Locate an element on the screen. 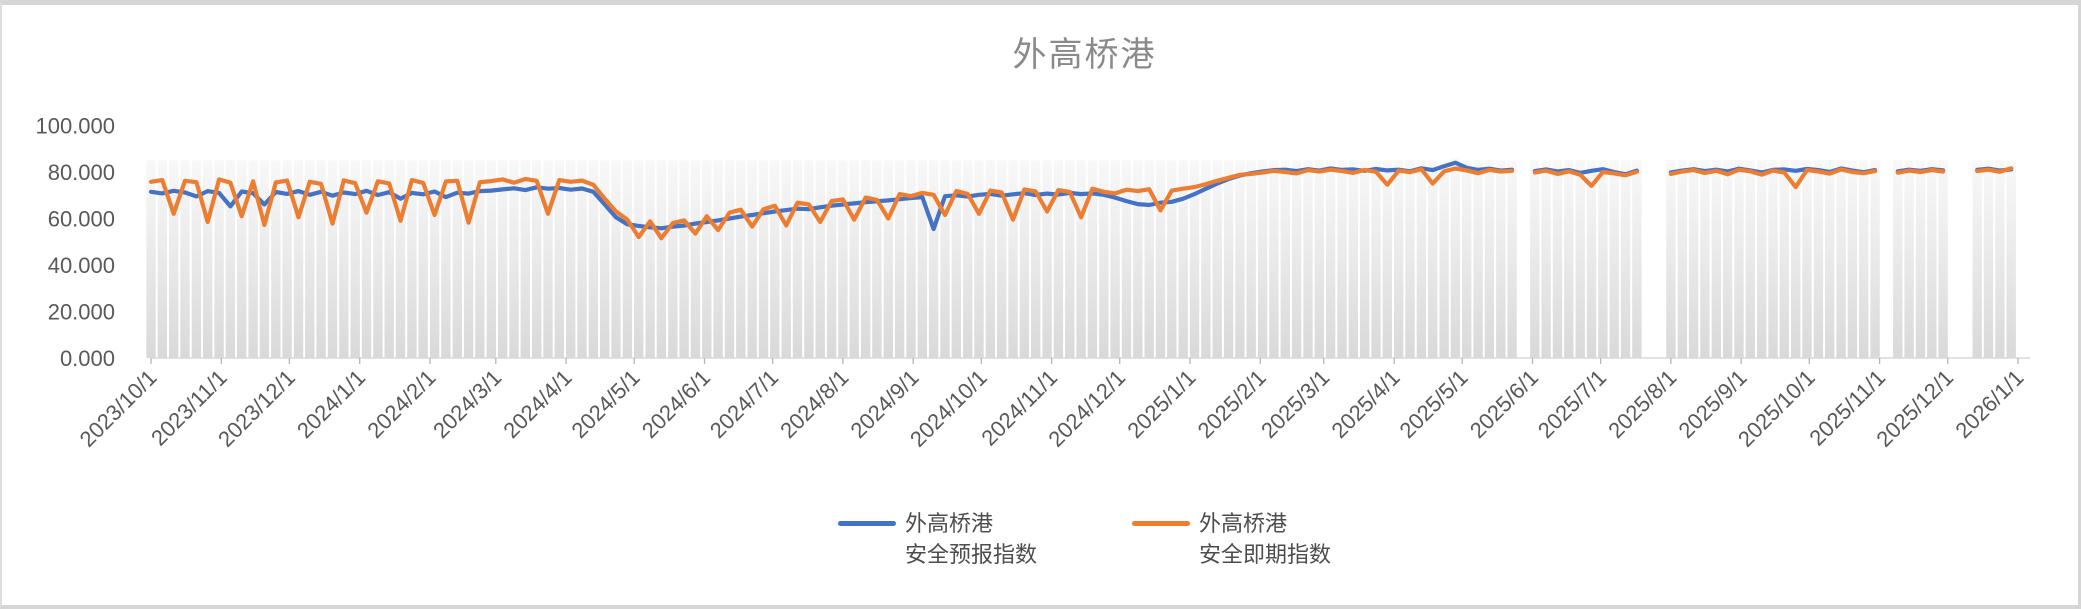 This screenshot has height=609, width=2081. x-axis-label: 2025/2/1 is located at coordinates (1232, 404).